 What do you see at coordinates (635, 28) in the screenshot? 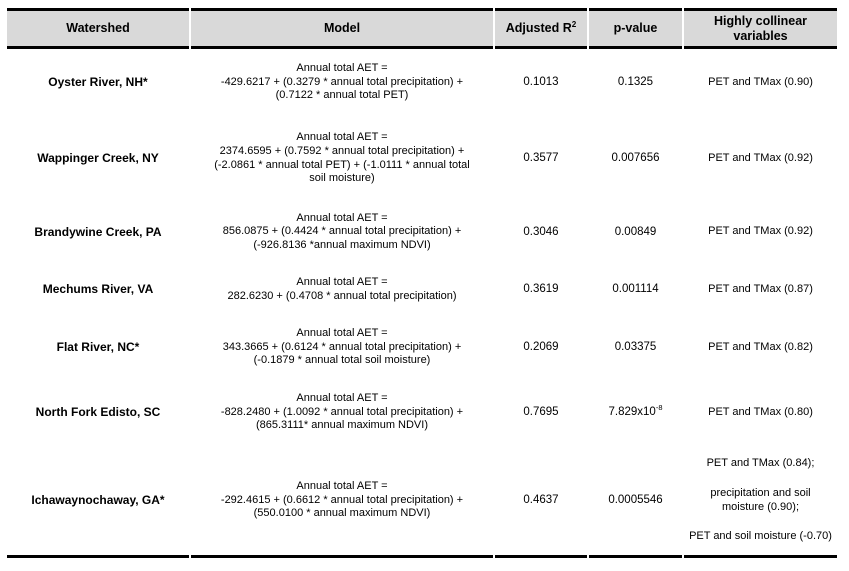
I see `header-p-value: p-value` at bounding box center [635, 28].